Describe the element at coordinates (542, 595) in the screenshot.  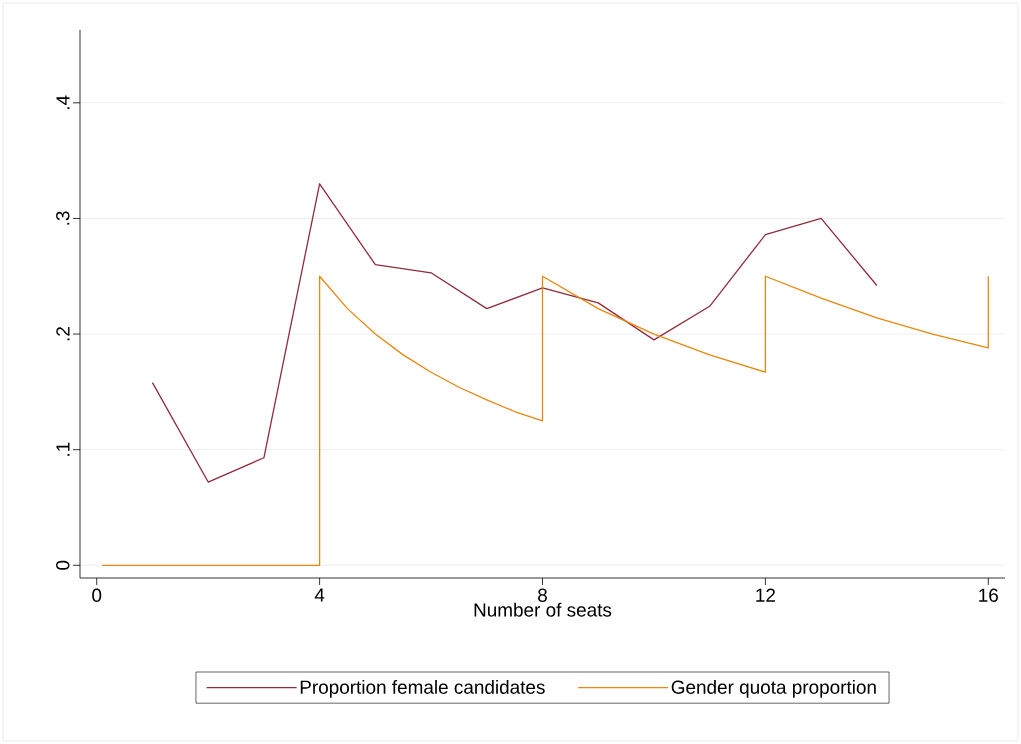
I see `x-tick-label: 8` at that location.